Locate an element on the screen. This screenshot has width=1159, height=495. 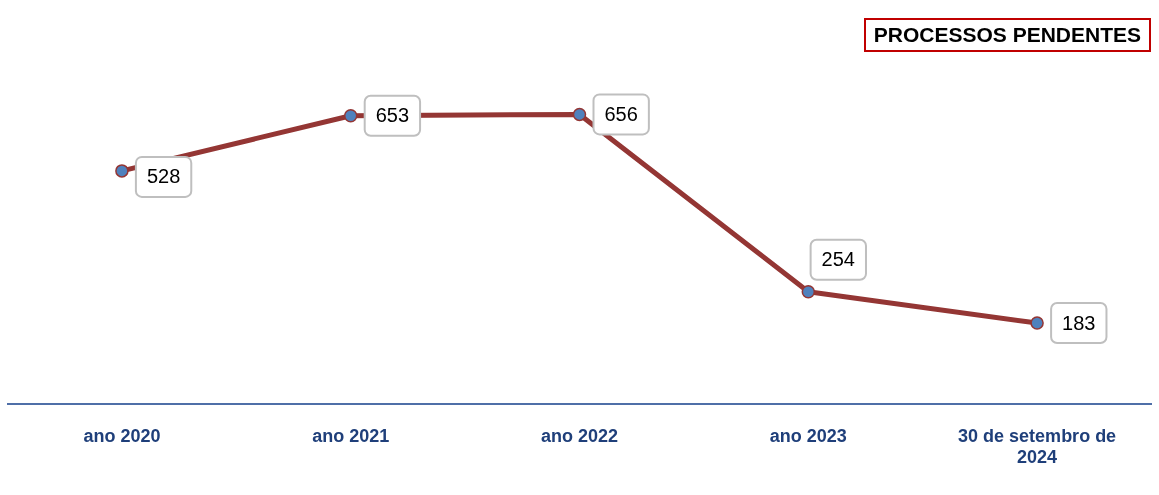
x-tick-label: ano 2021 is located at coordinates (351, 435).